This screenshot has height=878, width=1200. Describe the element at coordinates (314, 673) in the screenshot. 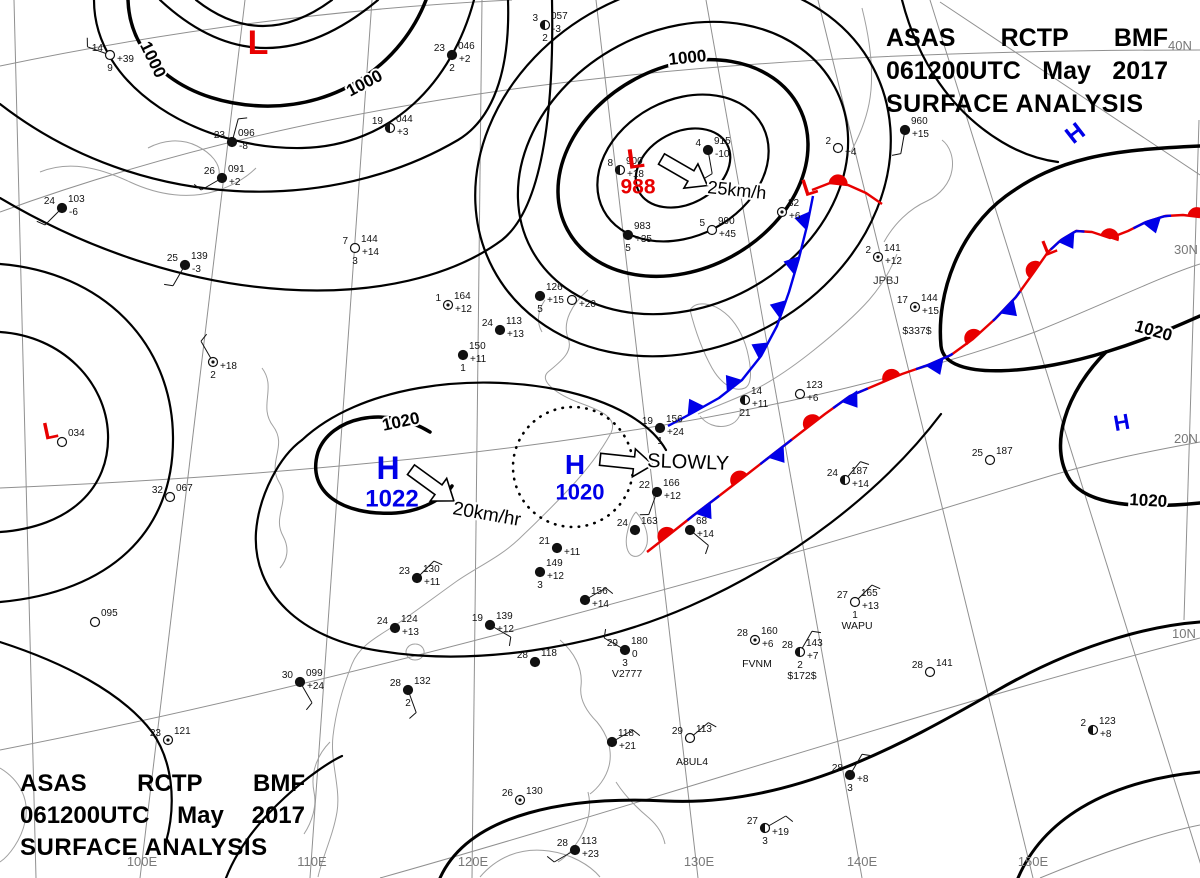

I see `station-value: 099` at that location.